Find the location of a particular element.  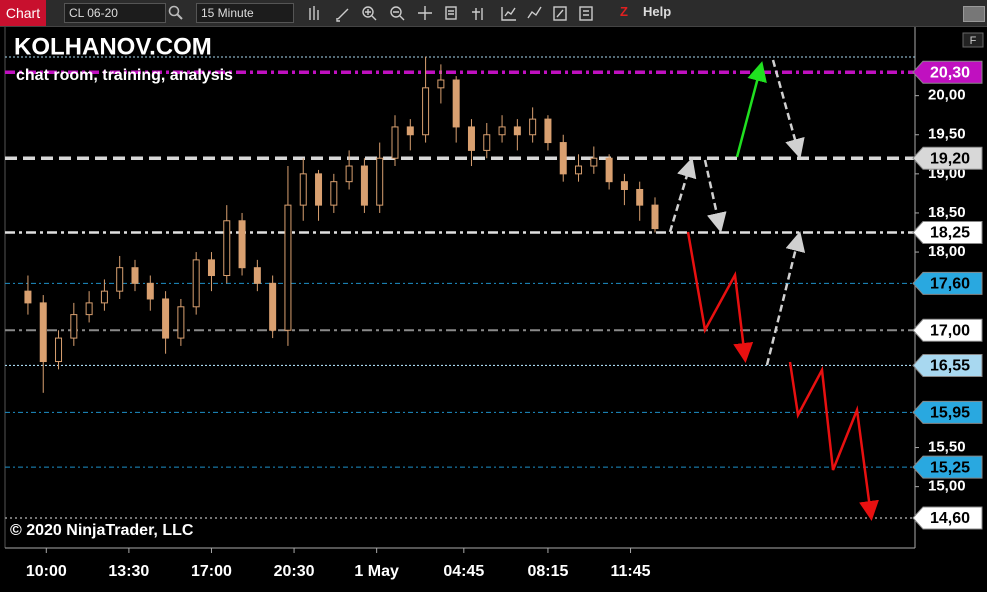

y-tick-label: 15,50 is located at coordinates (947, 447).